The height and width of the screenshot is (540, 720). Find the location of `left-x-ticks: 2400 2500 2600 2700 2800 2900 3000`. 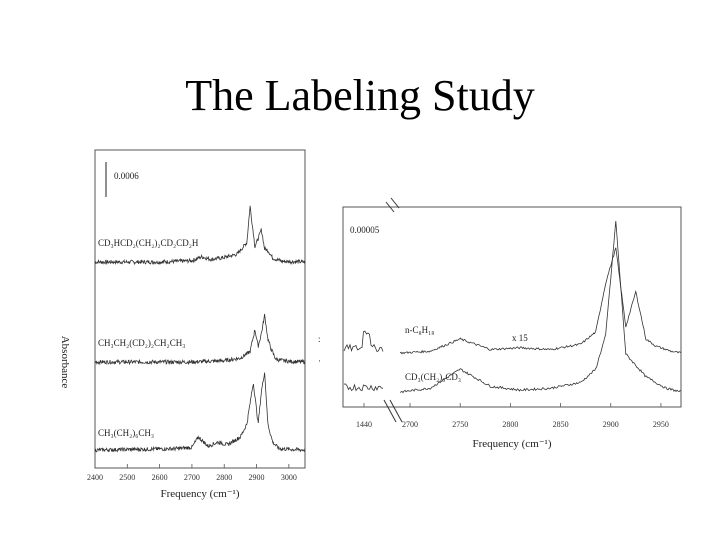

left-x-ticks: 2400 2500 2600 2700 2800 2900 3000 is located at coordinates (192, 473).